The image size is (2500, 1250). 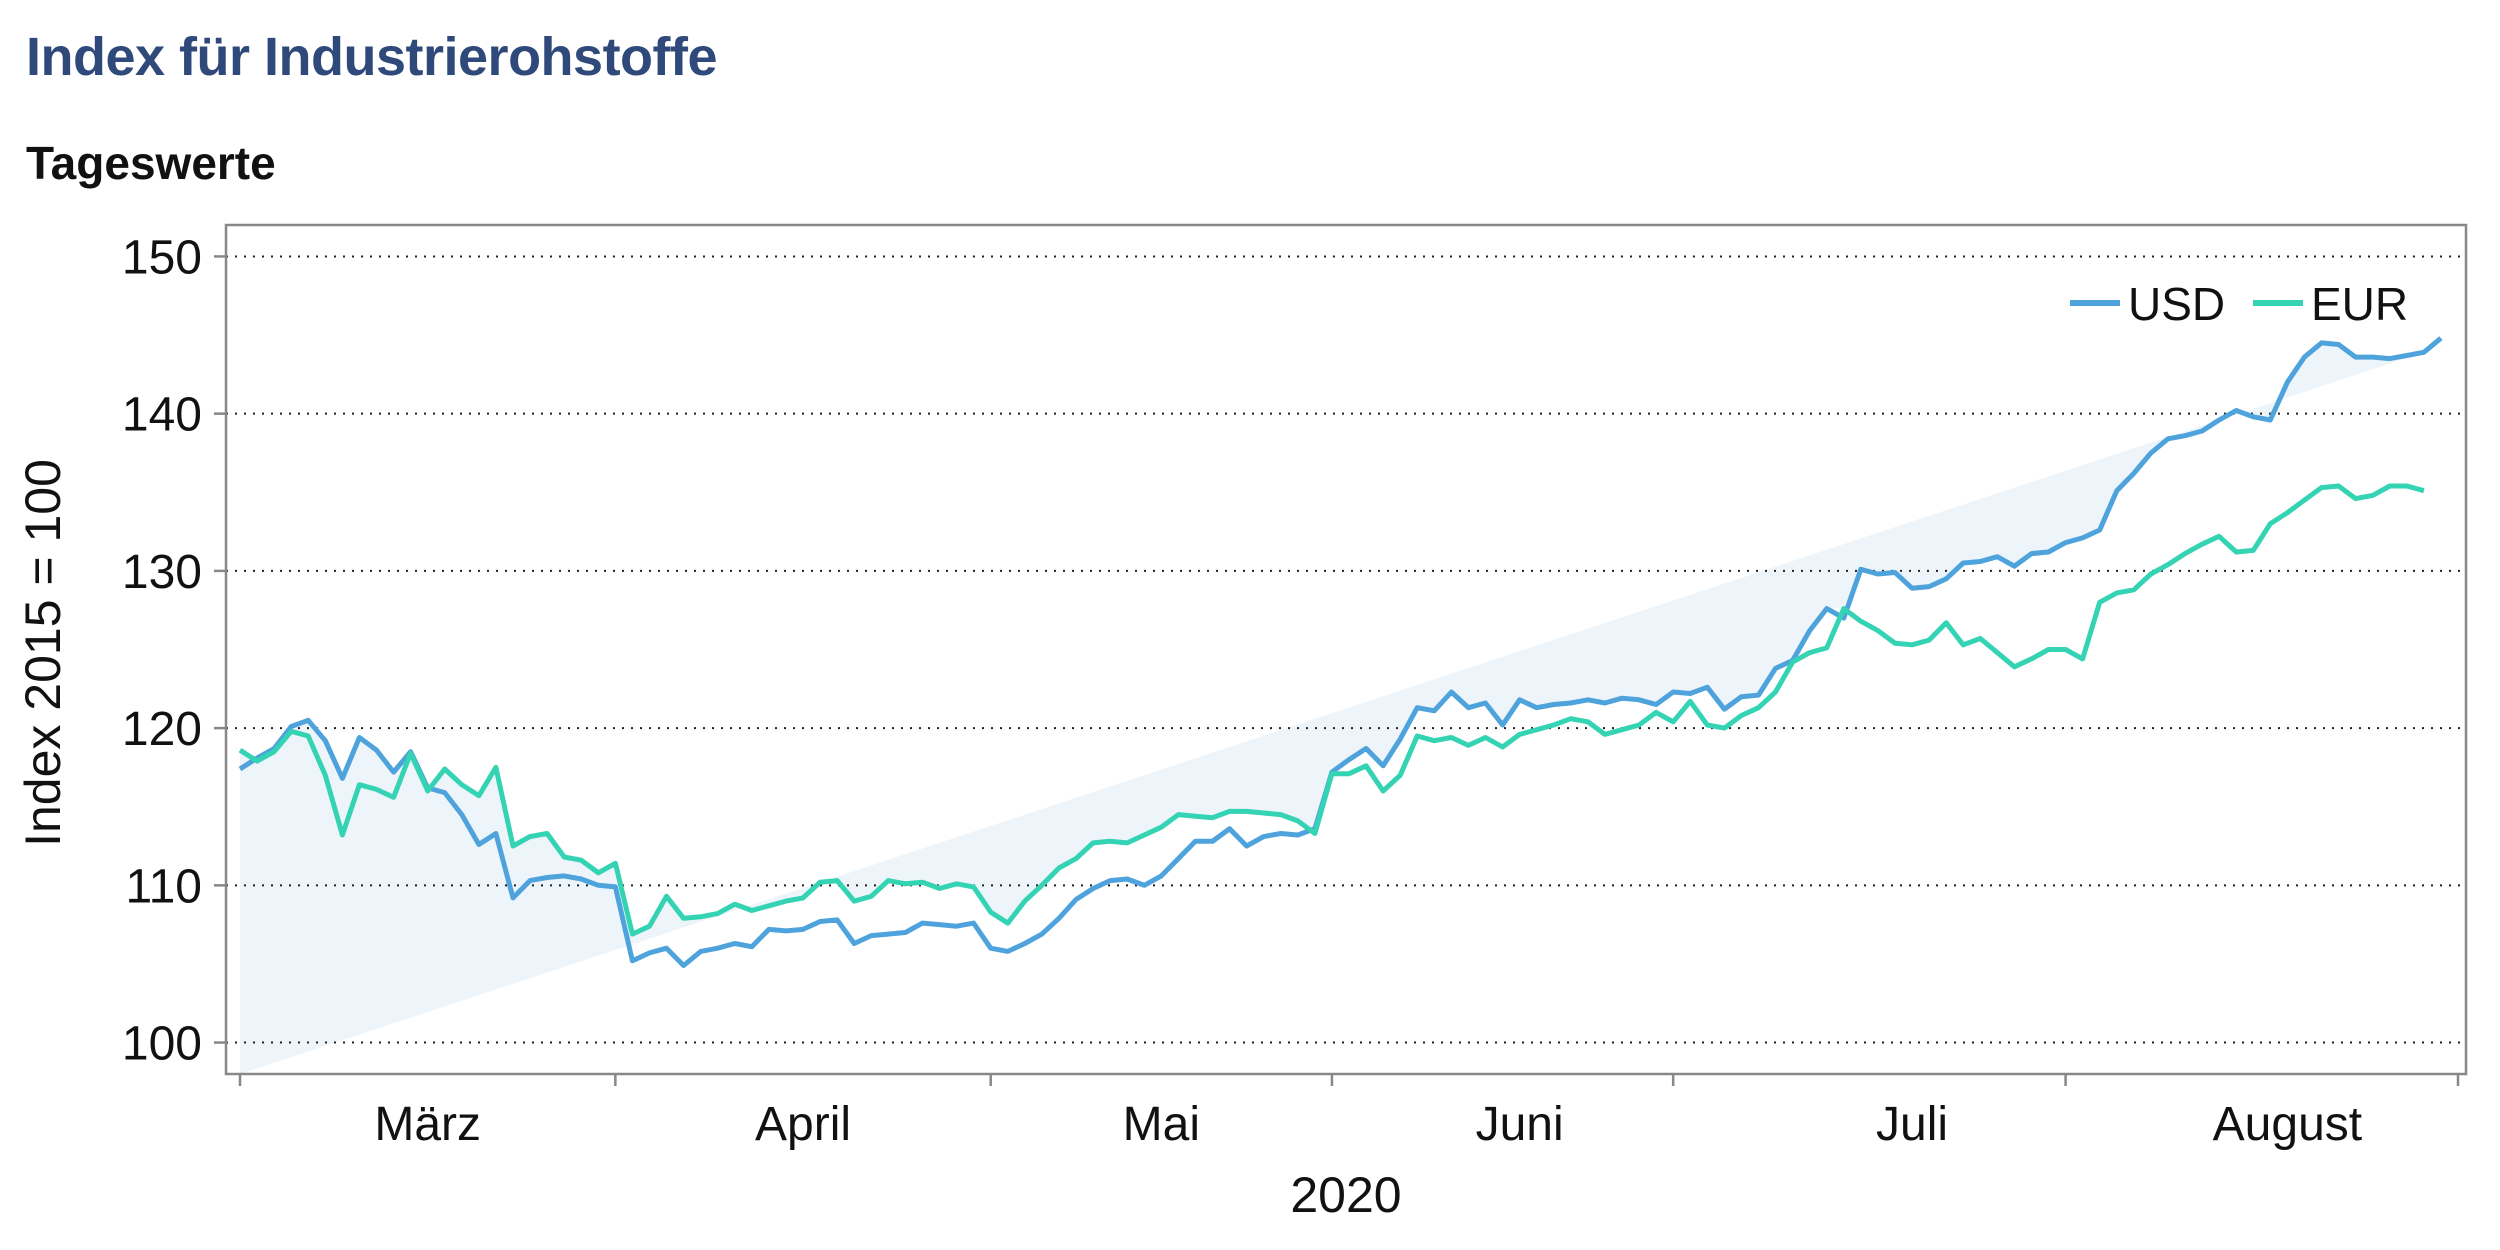 I want to click on chart-subtitle: Tageswerte, so click(x=151, y=163).